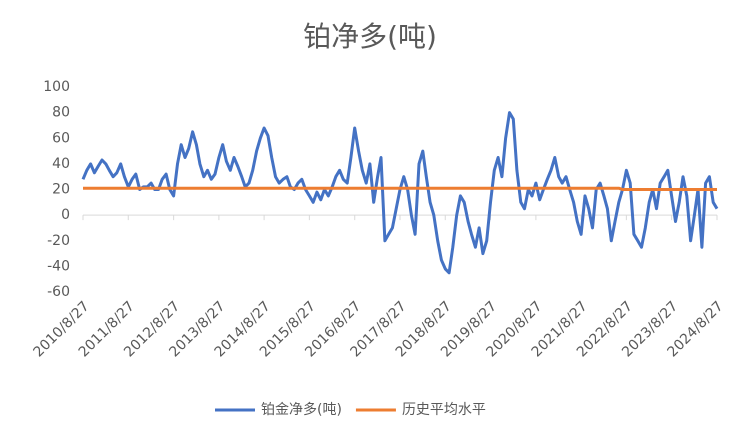 The height and width of the screenshot is (442, 741). I want to click on legend-label: 历史平均水平, so click(444, 410).